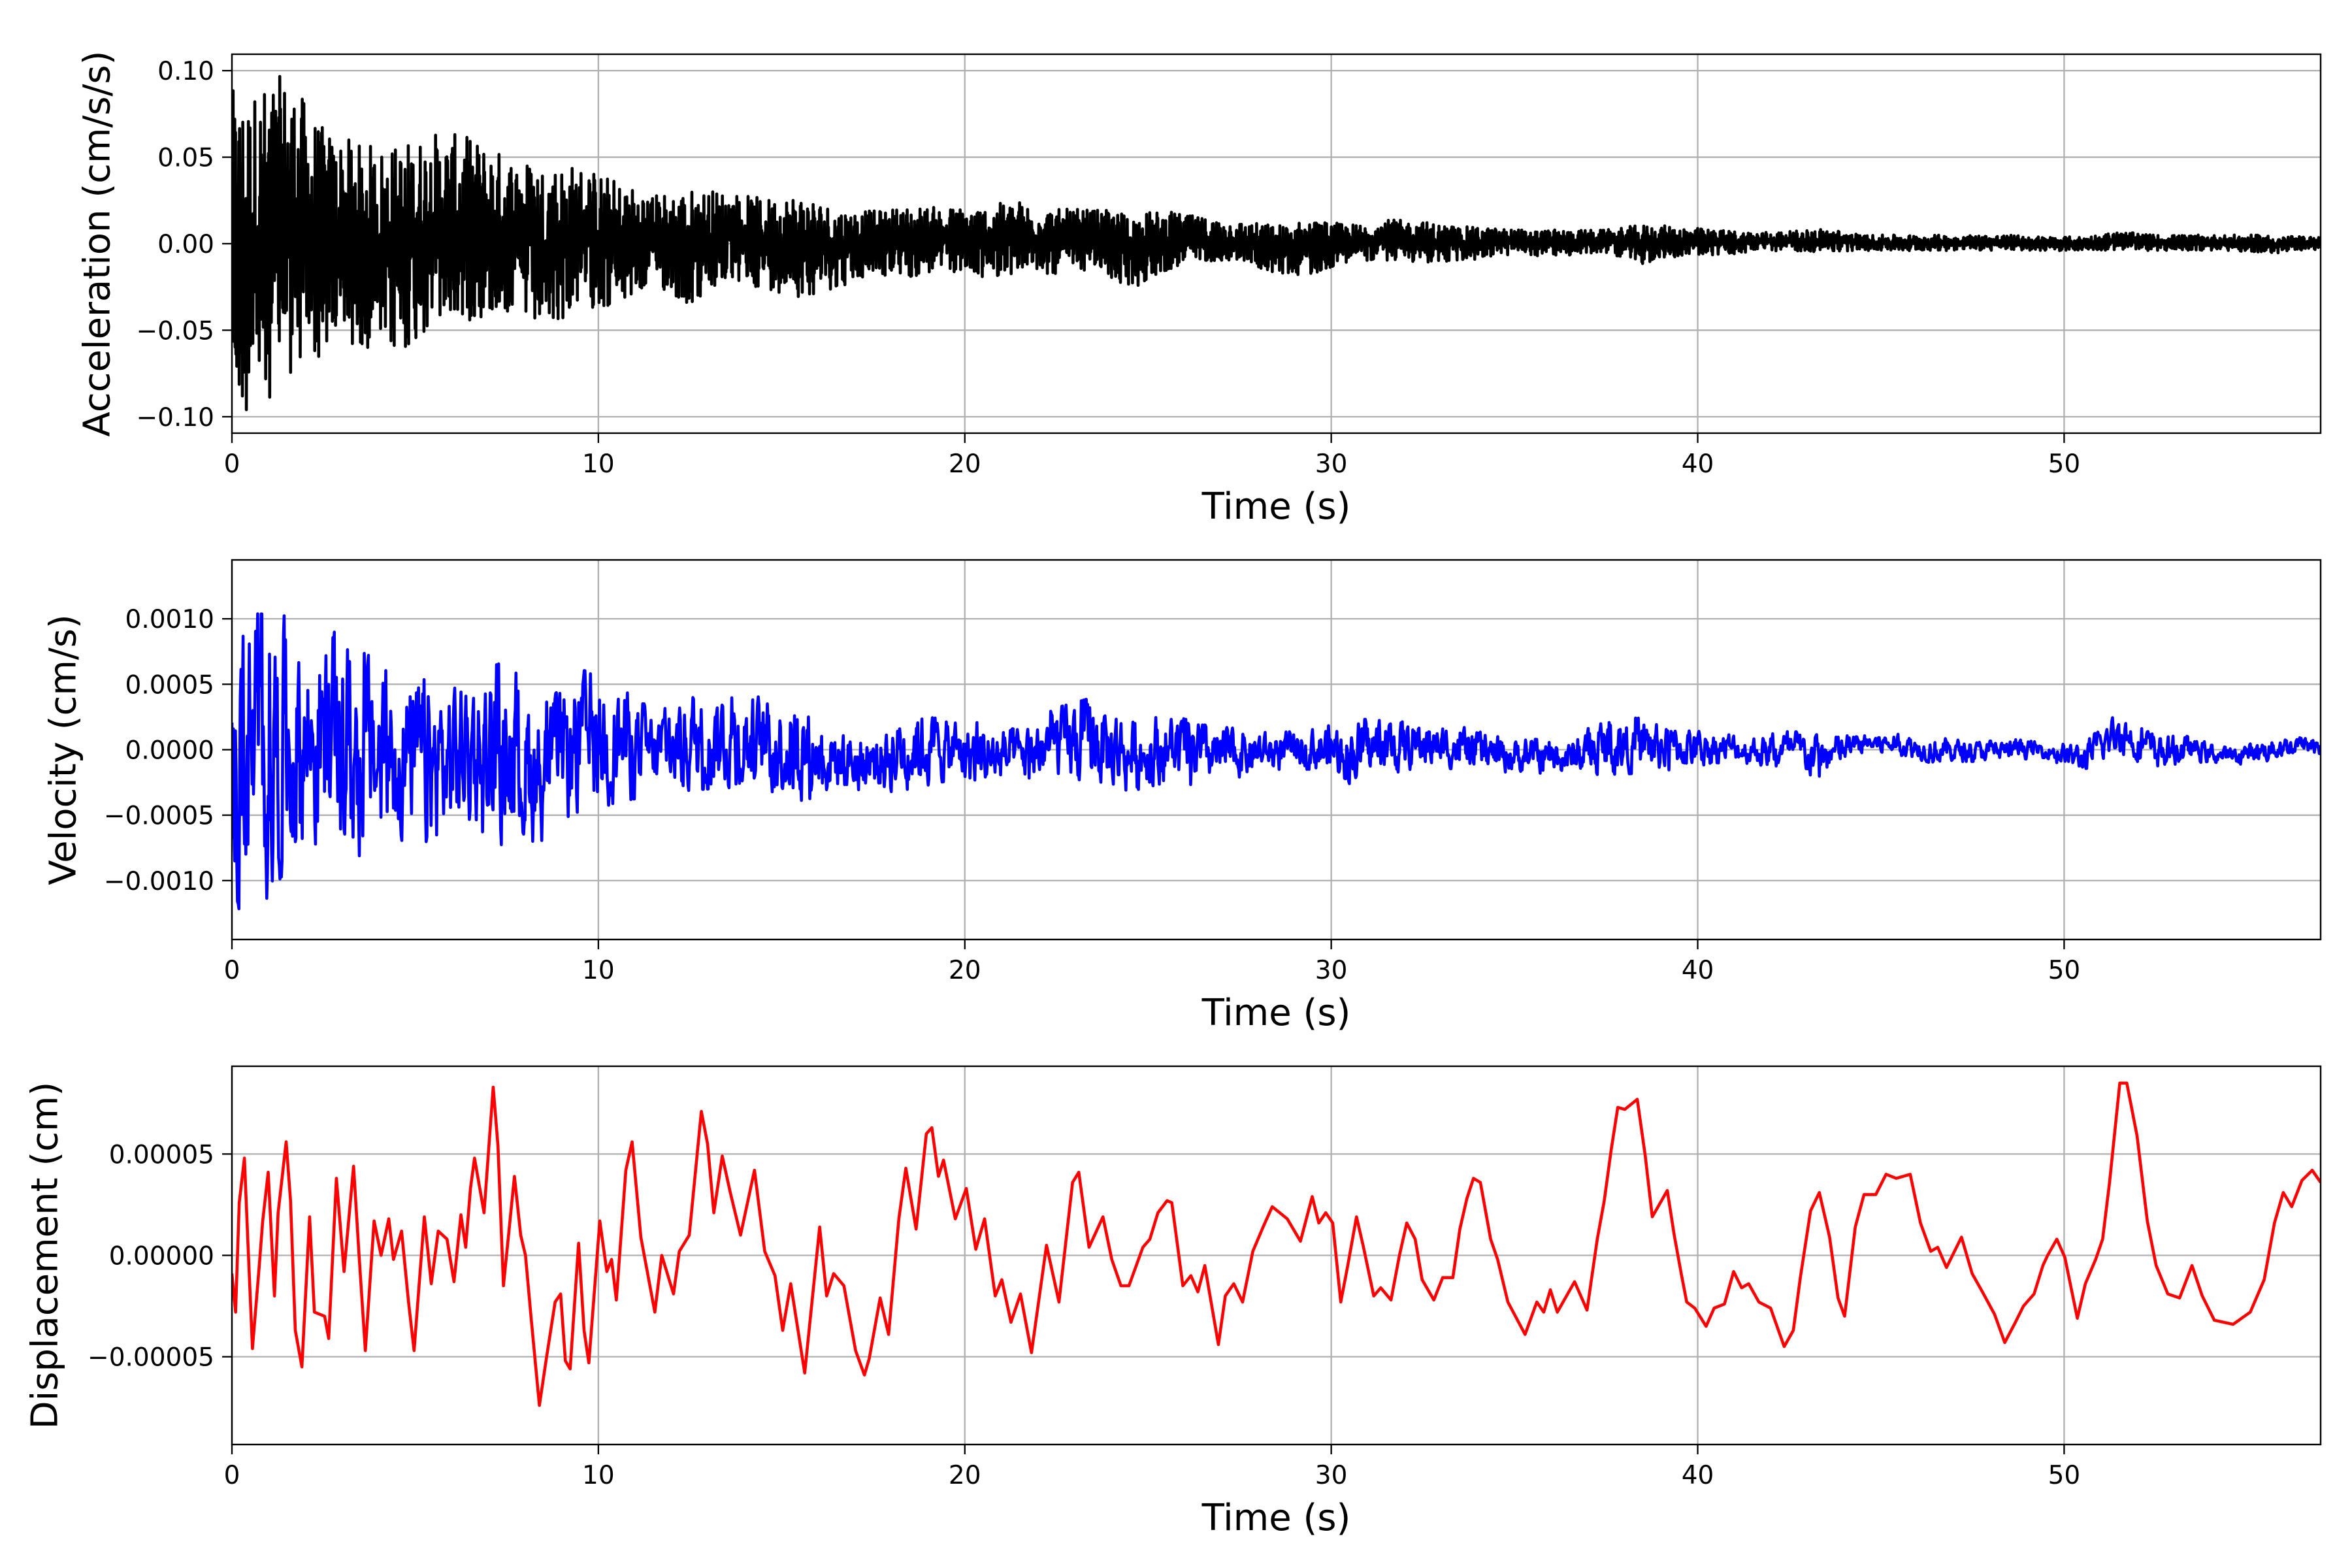 This screenshot has width=2352, height=1568. What do you see at coordinates (1331, 1475) in the screenshot?
I see `displacement-x-tick-label: 30` at bounding box center [1331, 1475].